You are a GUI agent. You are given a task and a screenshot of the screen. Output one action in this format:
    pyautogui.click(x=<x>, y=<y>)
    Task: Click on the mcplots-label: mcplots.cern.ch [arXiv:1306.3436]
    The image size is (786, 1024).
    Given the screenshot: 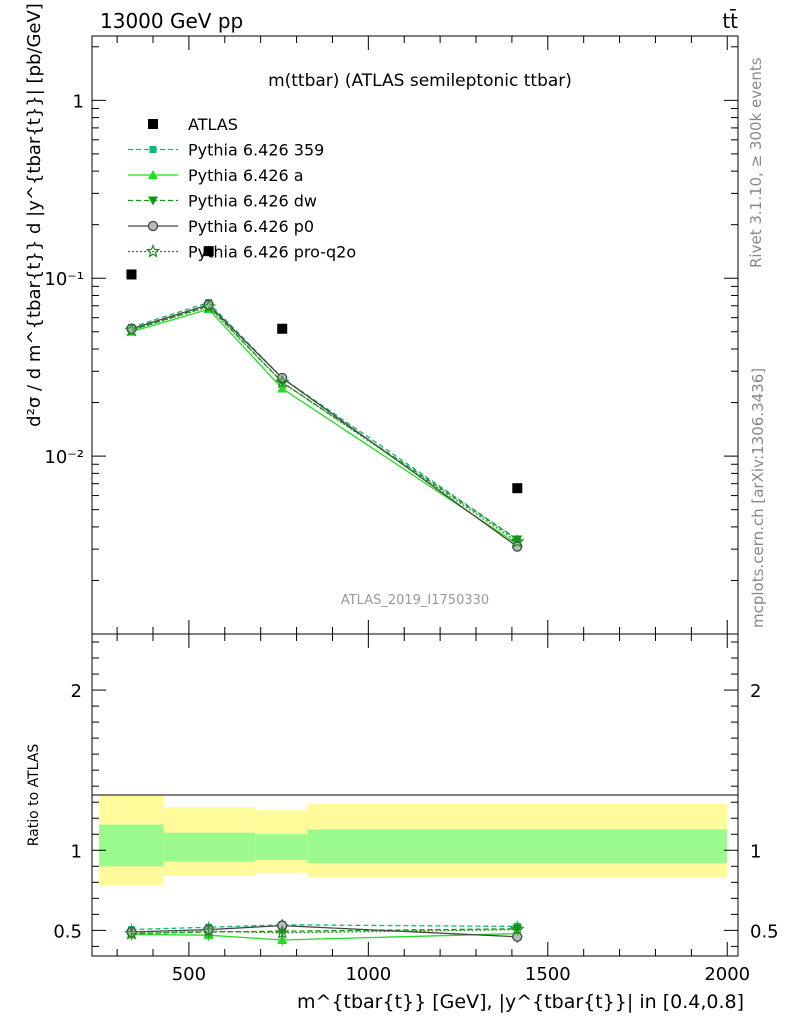 What is the action you would take?
    pyautogui.click(x=758, y=498)
    